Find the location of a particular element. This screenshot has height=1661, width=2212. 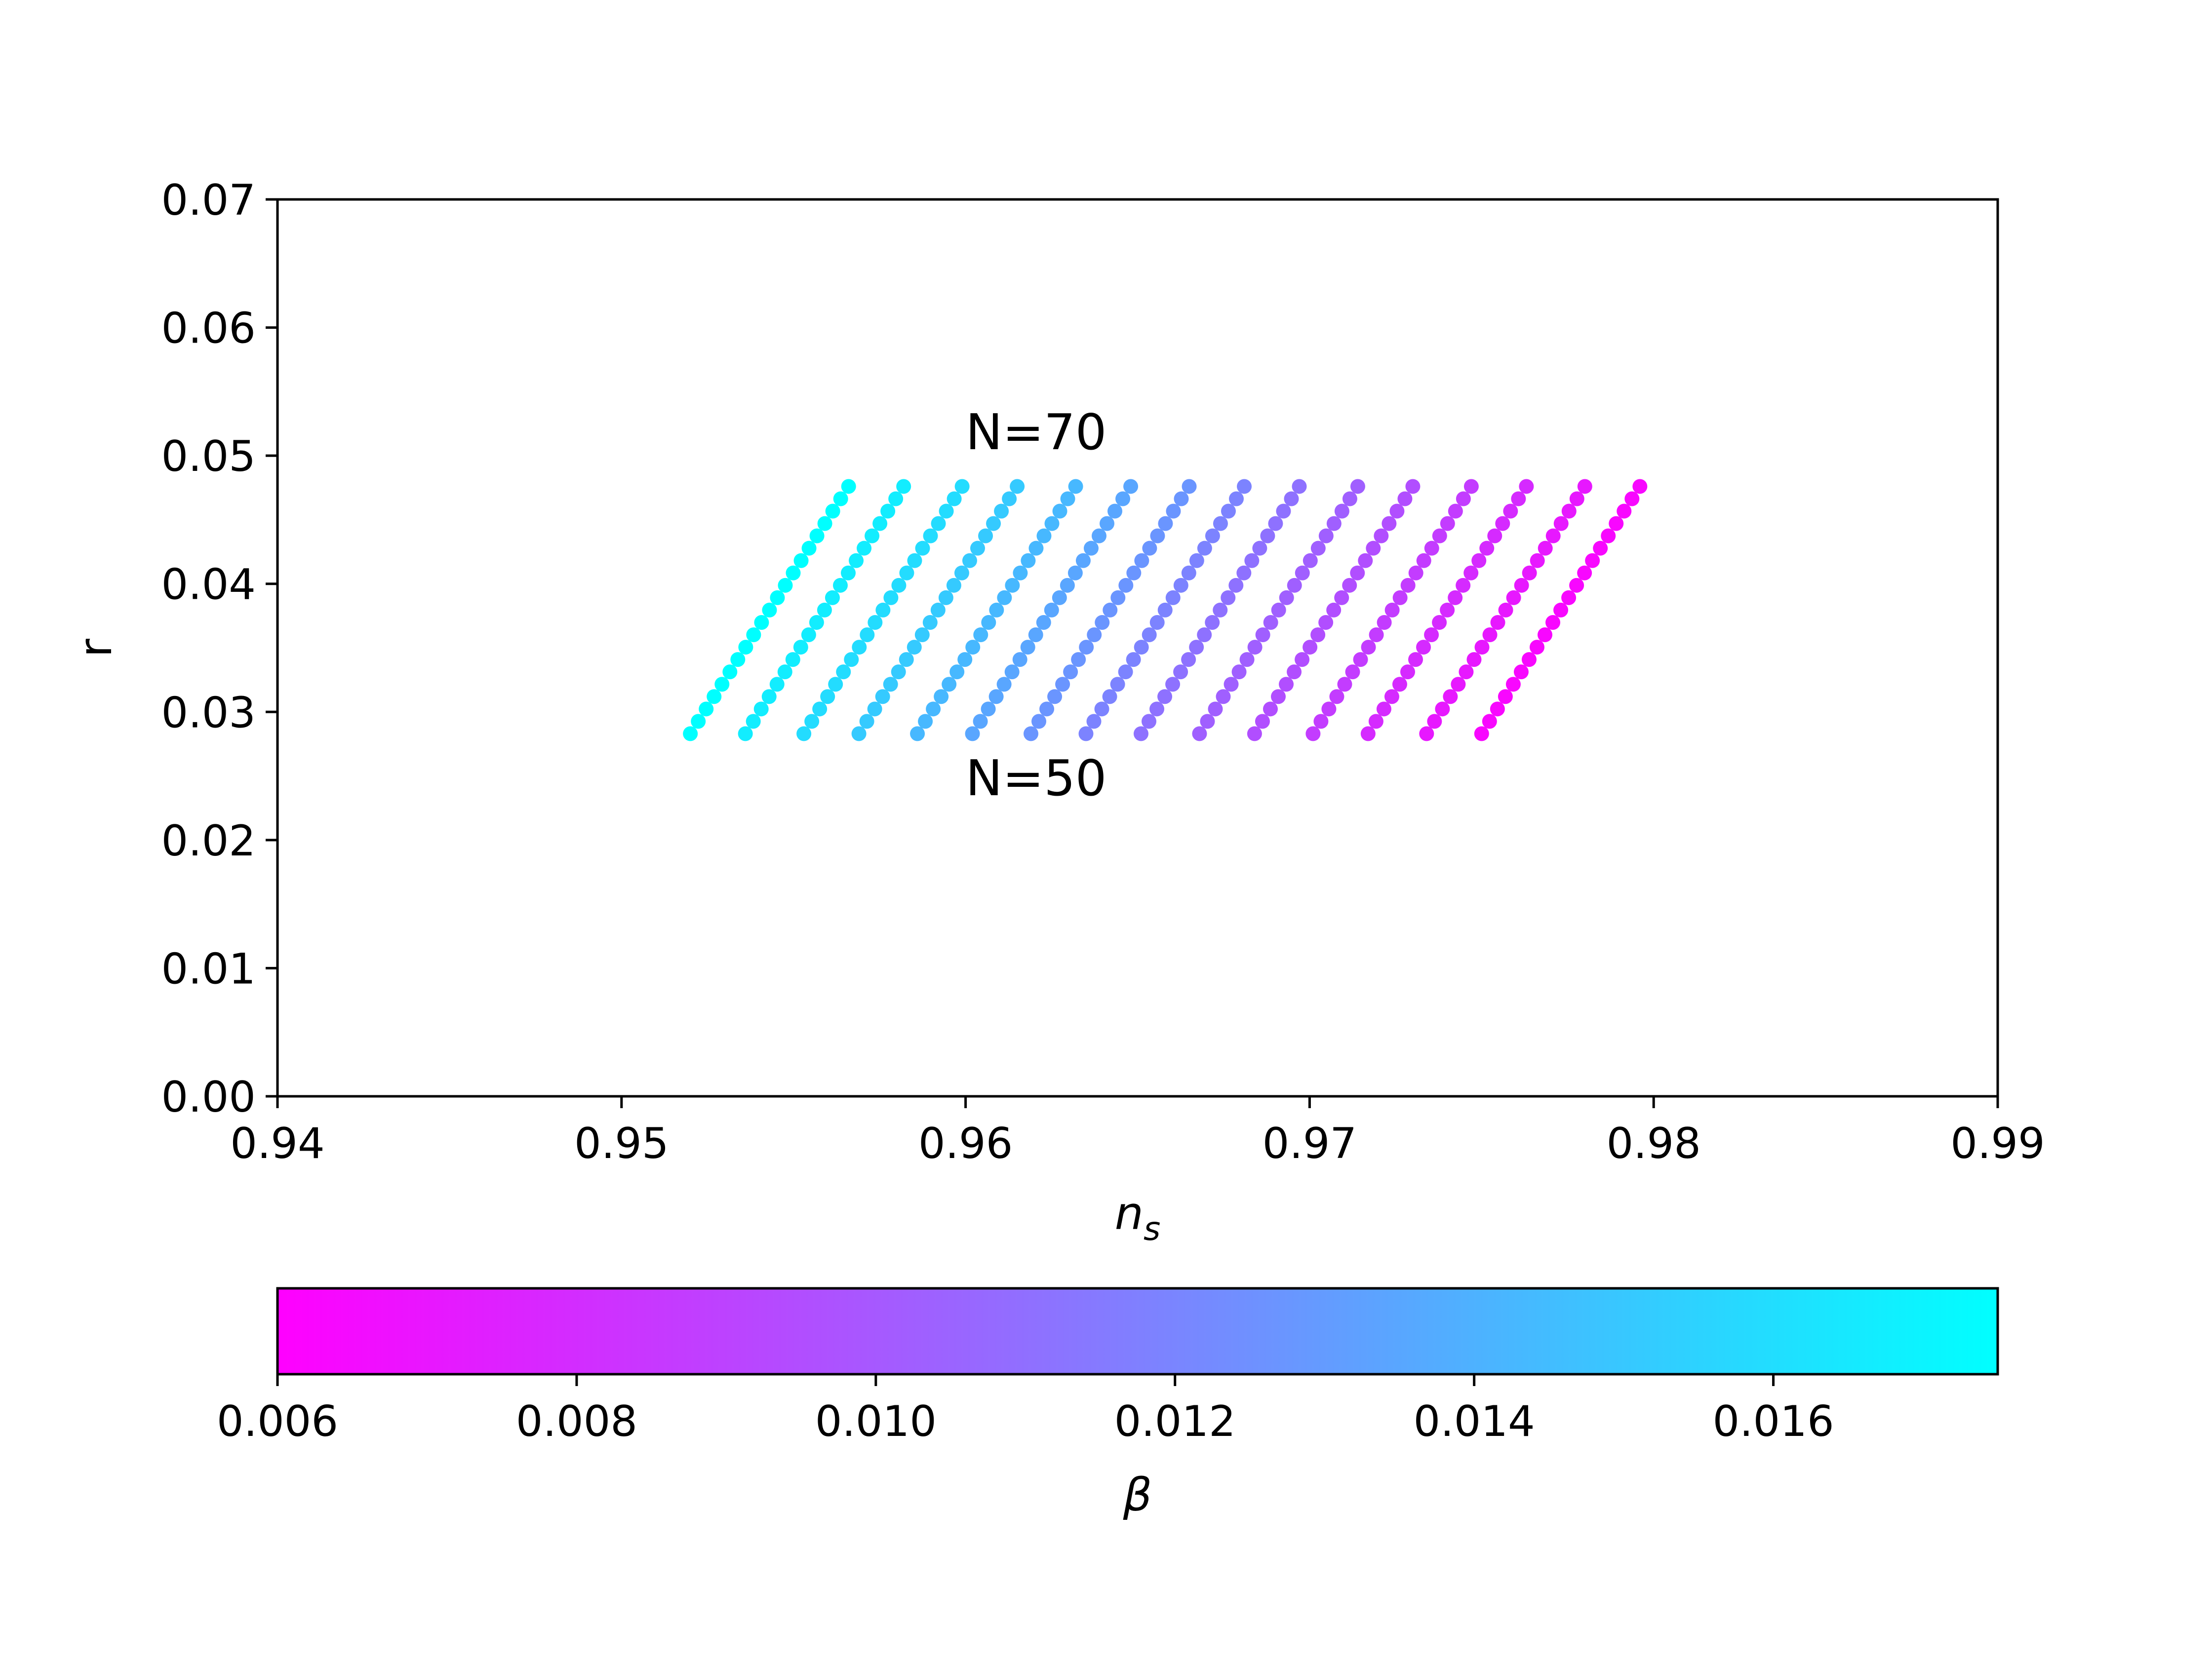

colorbar-tick-label: 0.008 is located at coordinates (576, 1421).